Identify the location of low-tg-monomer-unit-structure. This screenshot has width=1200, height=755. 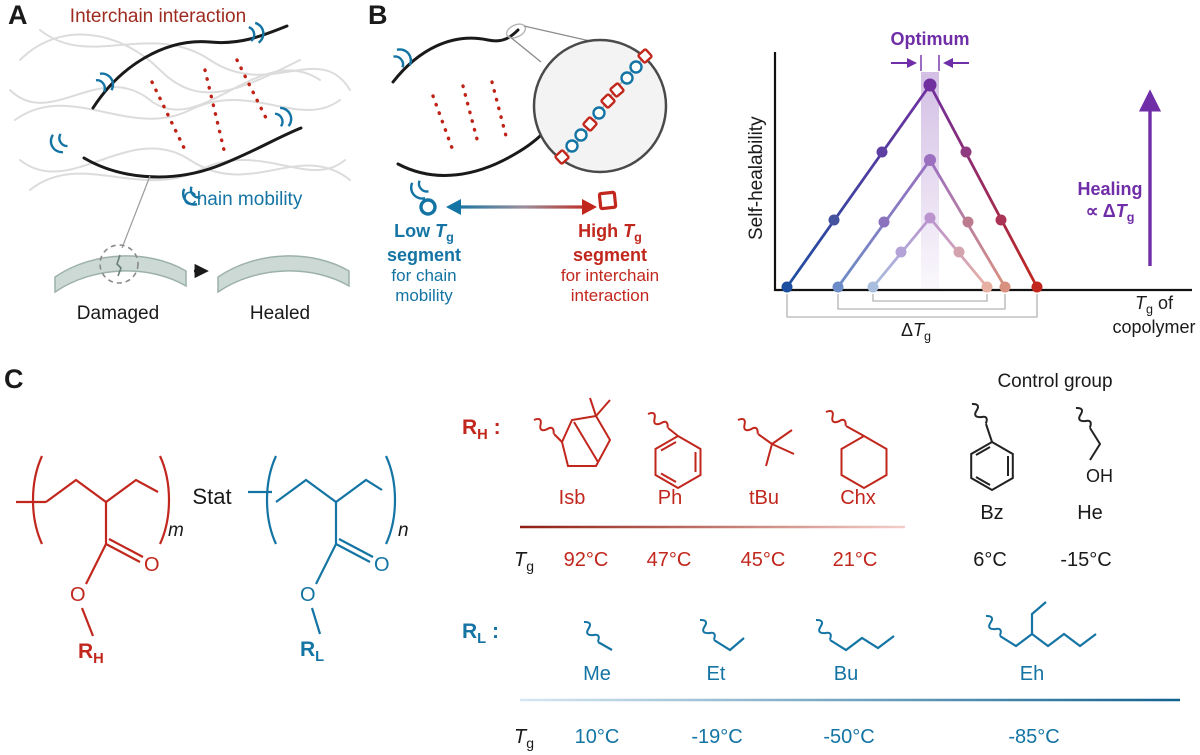
(322, 545).